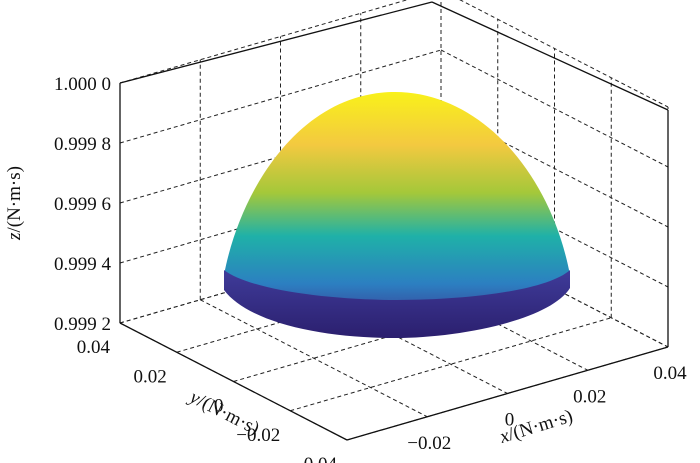 Image resolution: width=700 pixels, height=463 pixels. Describe the element at coordinates (82, 144) in the screenshot. I see `z-tick-label: 0.999 8` at that location.